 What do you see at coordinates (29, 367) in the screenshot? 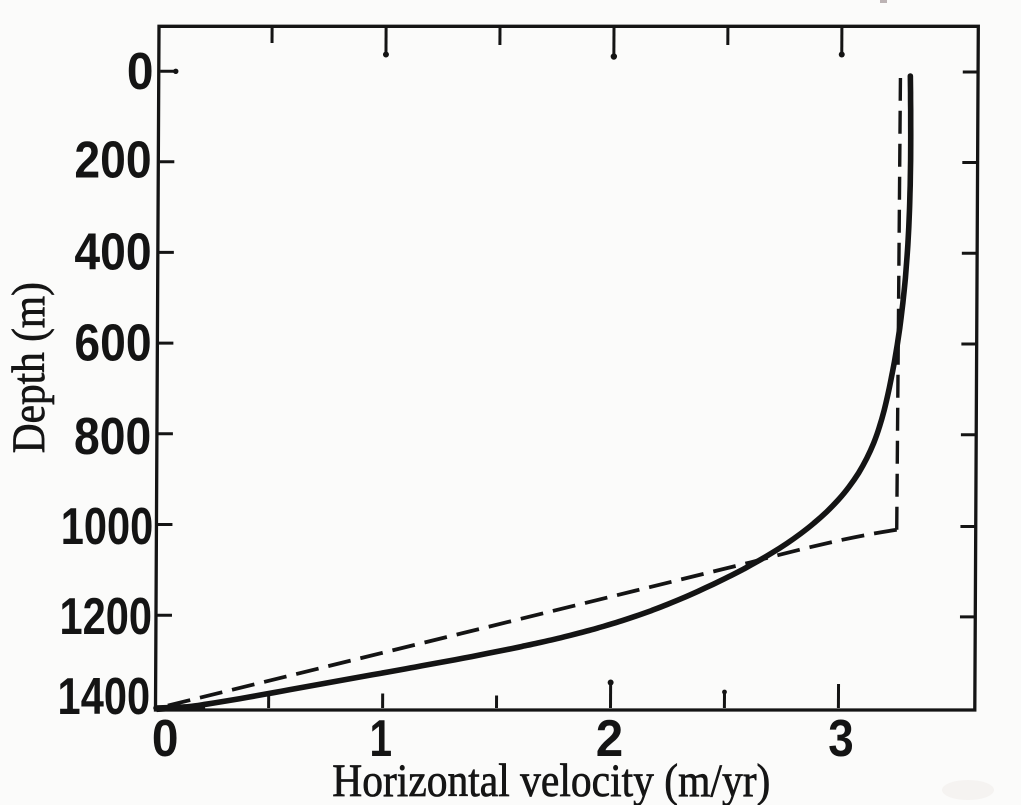
I see `svg-text: Depth (m)` at bounding box center [29, 367].